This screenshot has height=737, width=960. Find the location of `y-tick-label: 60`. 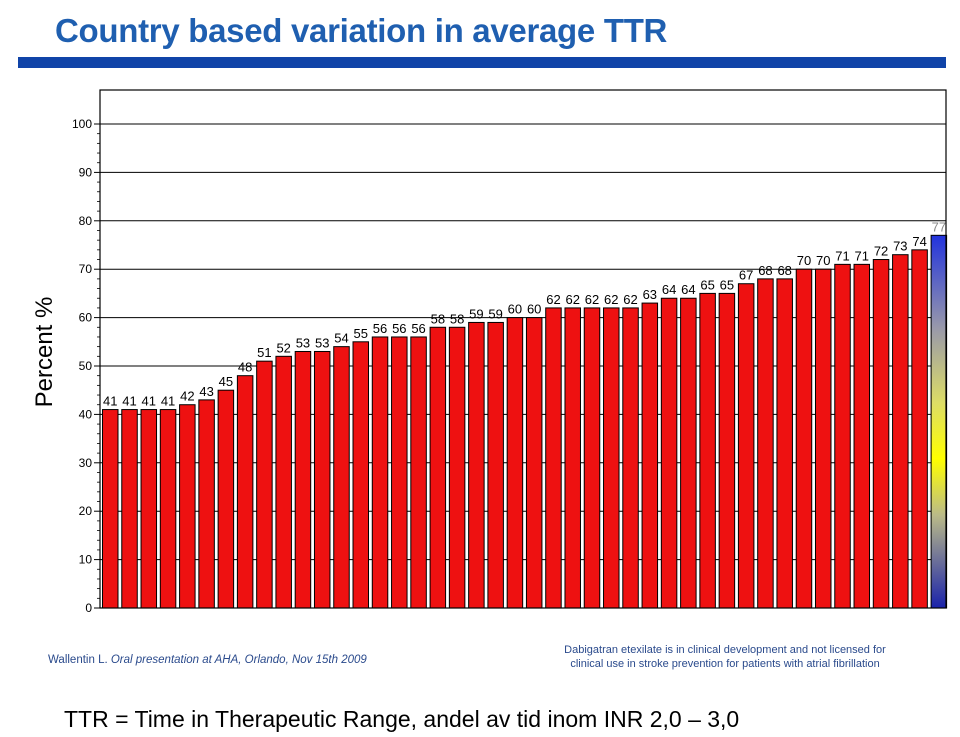

y-tick-label: 60 is located at coordinates (86, 318).